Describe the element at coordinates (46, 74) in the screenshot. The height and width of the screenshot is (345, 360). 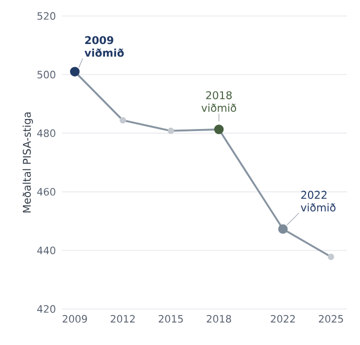
I see `y-tick-label: 500` at that location.